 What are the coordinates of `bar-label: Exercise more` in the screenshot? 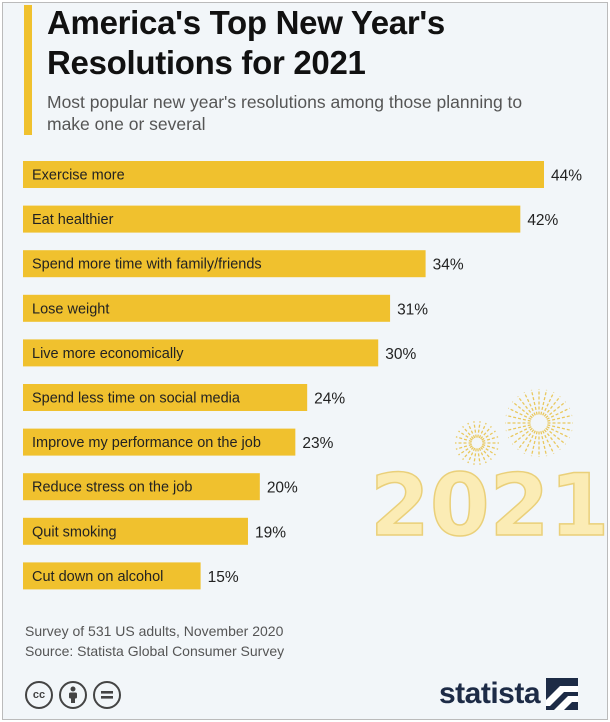 It's located at (78, 176).